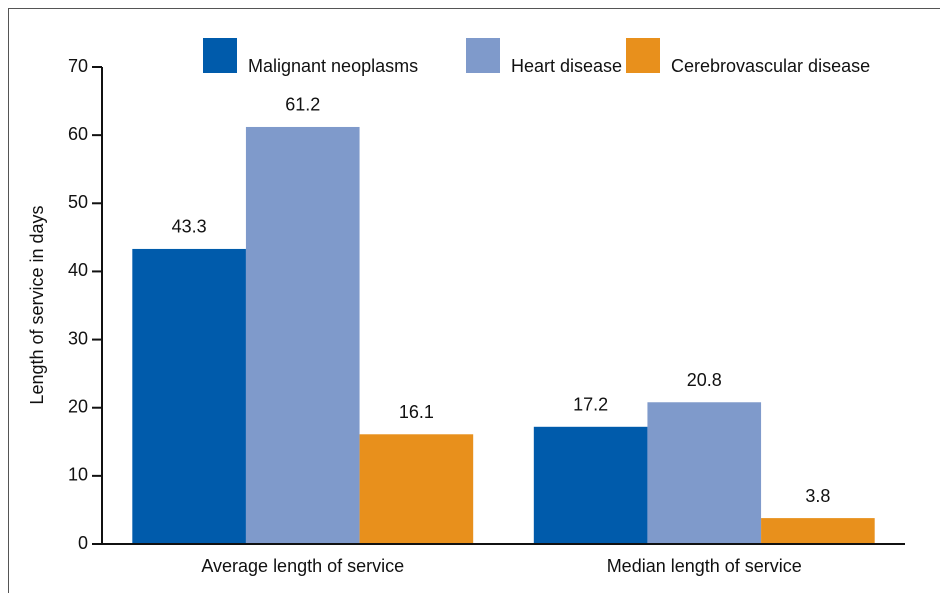 The height and width of the screenshot is (593, 940). What do you see at coordinates (333, 66) in the screenshot?
I see `legend-label: Malignant neoplasms` at bounding box center [333, 66].